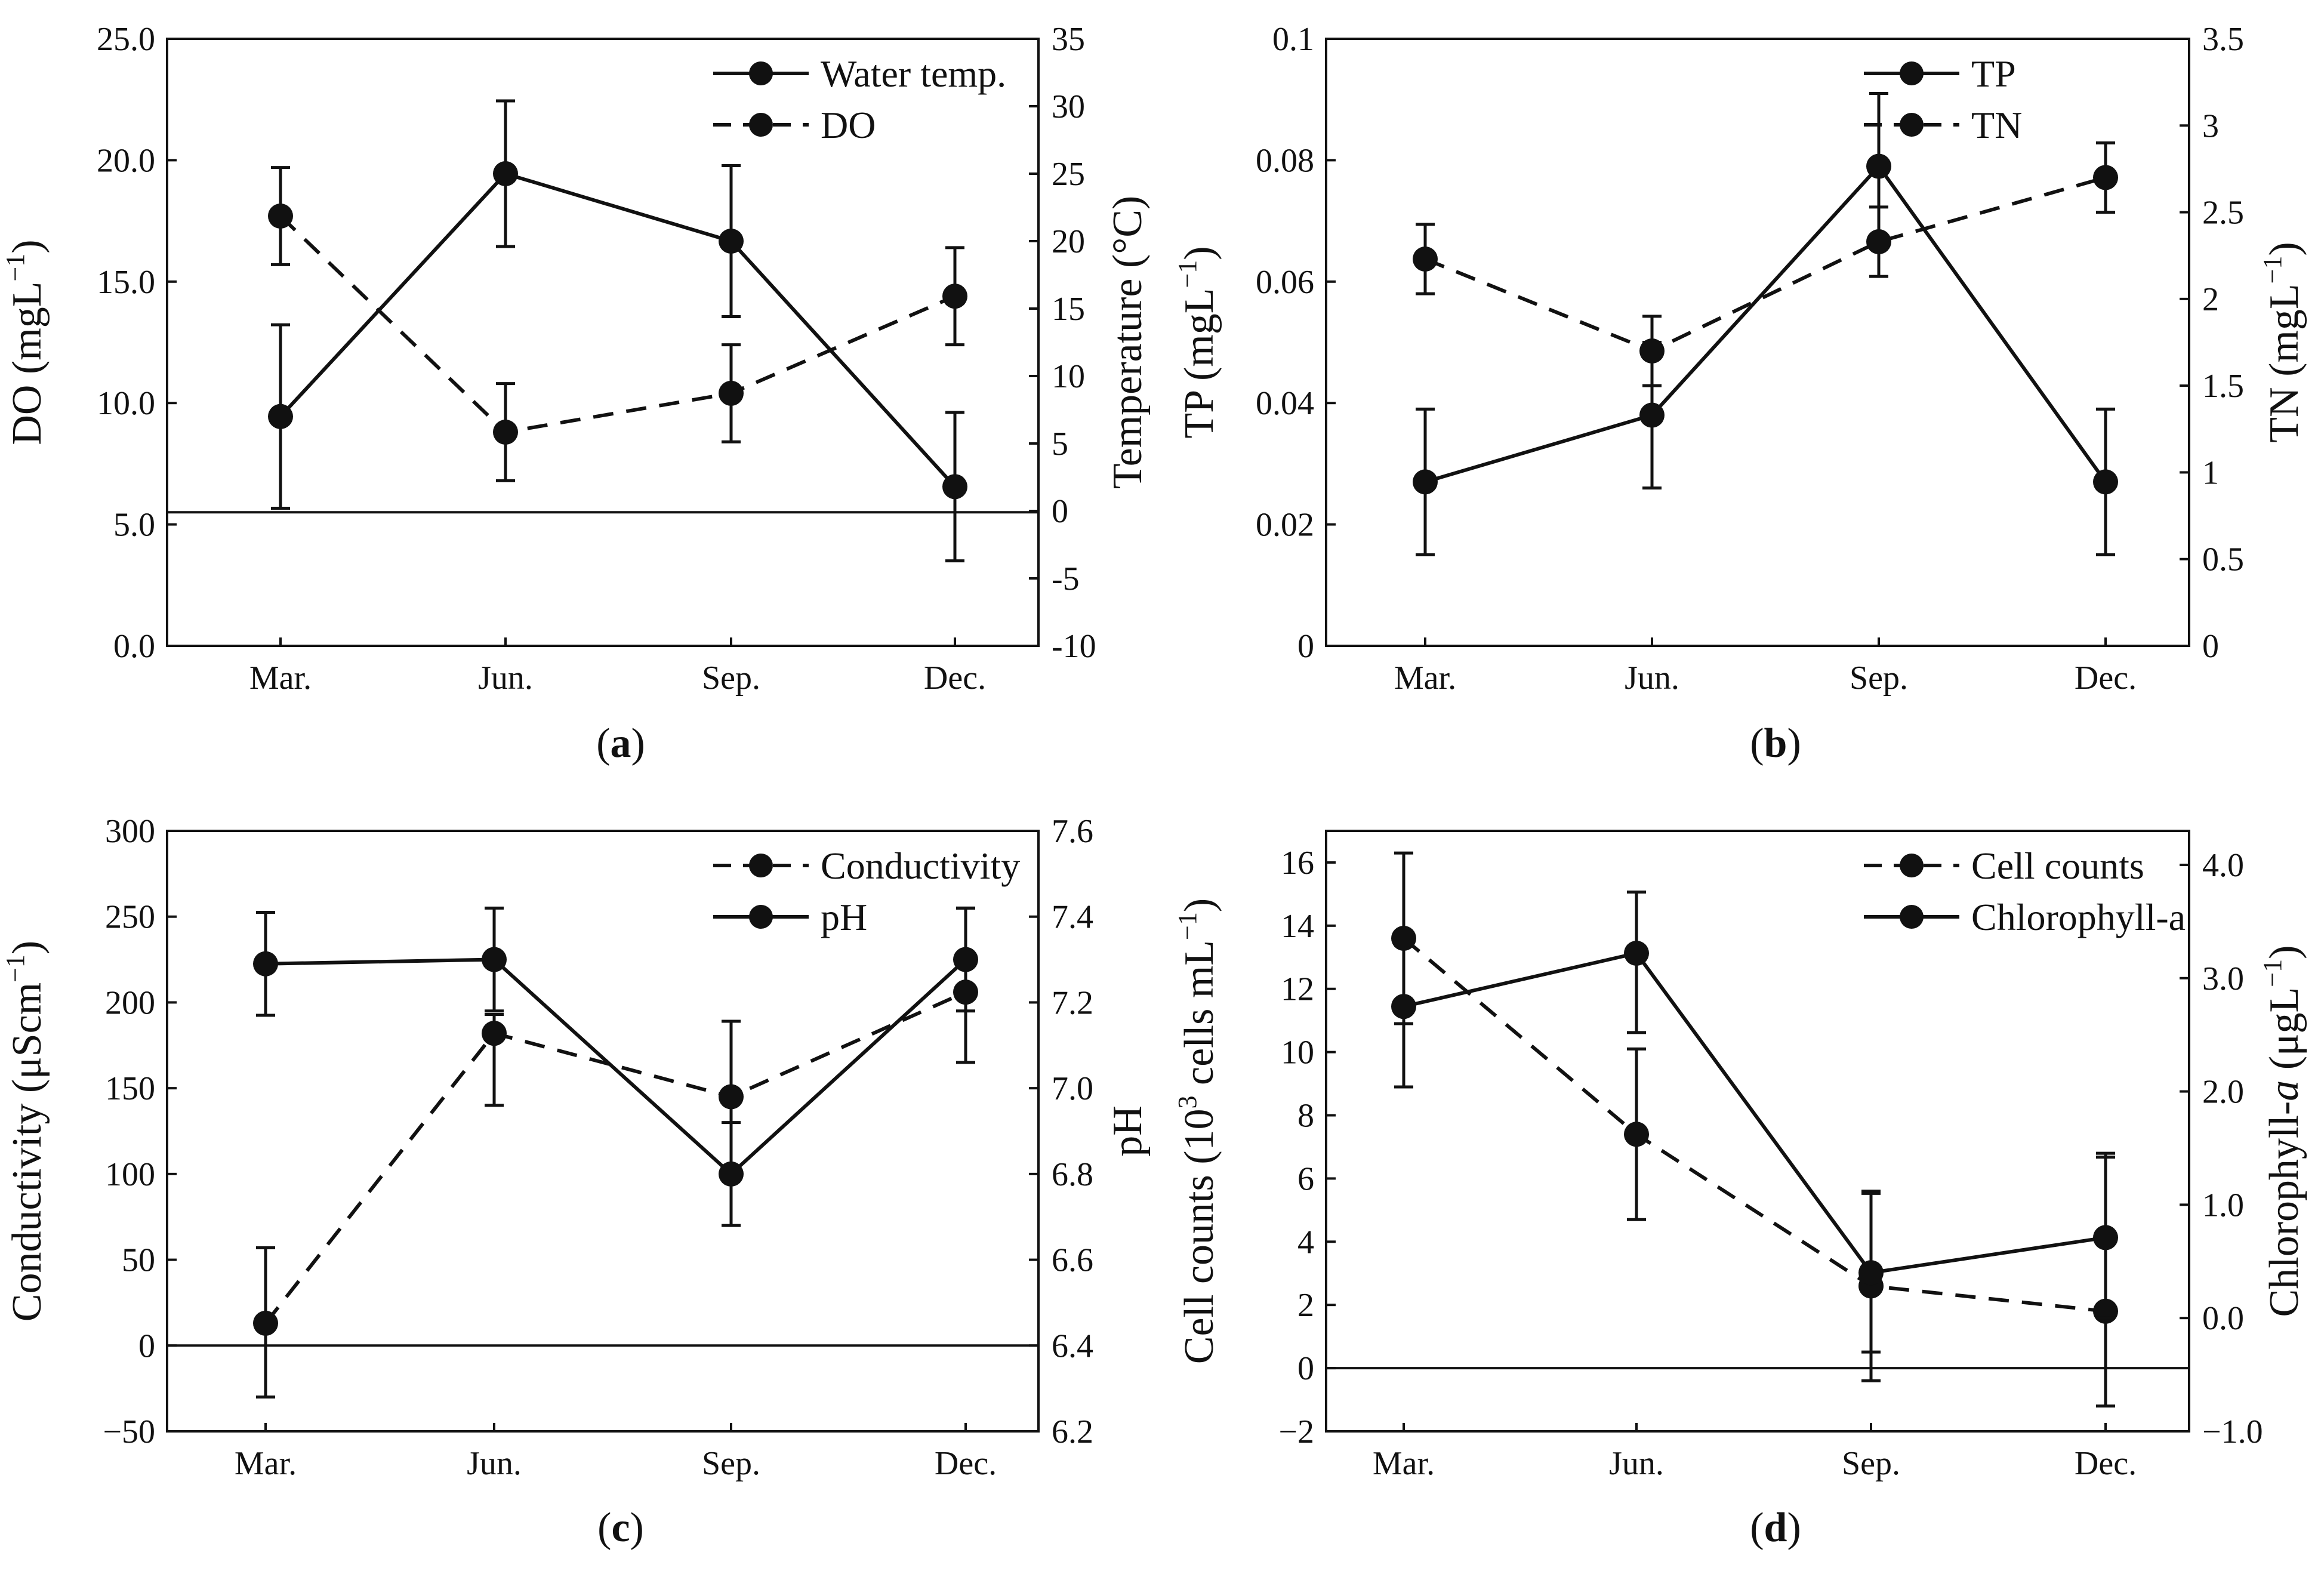 This screenshot has width=2324, height=1571. What do you see at coordinates (2078, 917) in the screenshot?
I see `legend-label: Chlorophyll-a` at bounding box center [2078, 917].